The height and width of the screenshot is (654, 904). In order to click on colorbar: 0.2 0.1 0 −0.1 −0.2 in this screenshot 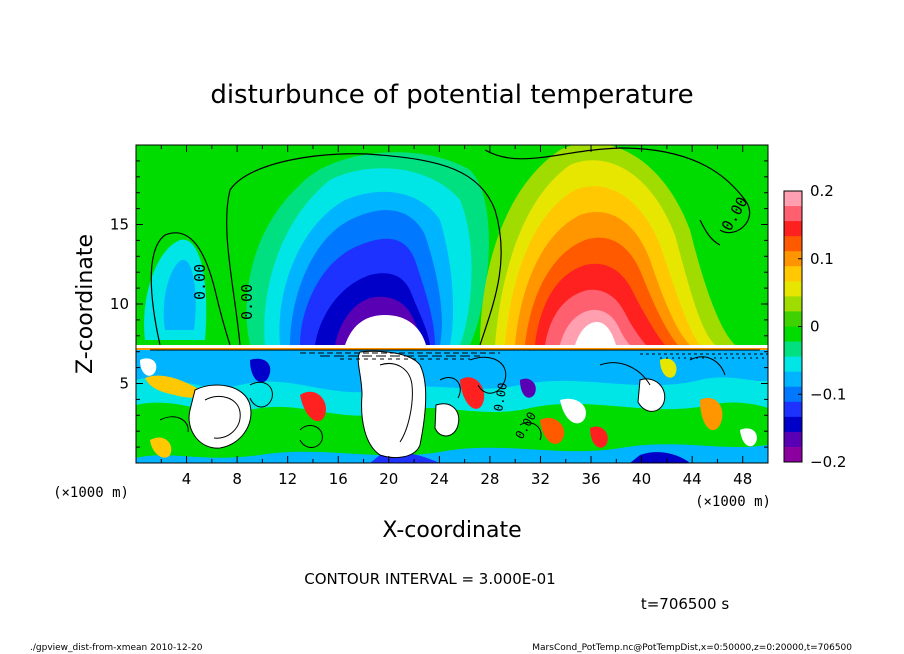, I will do `click(814, 326)`.